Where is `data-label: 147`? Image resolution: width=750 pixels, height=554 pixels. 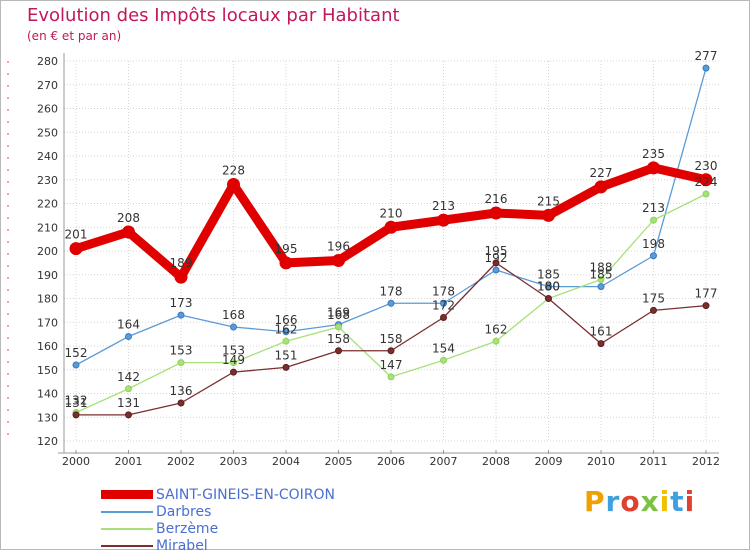 data-label: 147 is located at coordinates (391, 365).